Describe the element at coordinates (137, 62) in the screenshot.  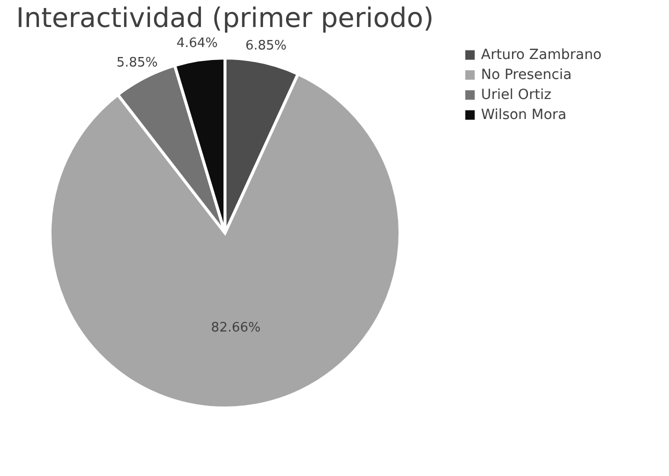
I see `data-label: 5.85%` at that location.